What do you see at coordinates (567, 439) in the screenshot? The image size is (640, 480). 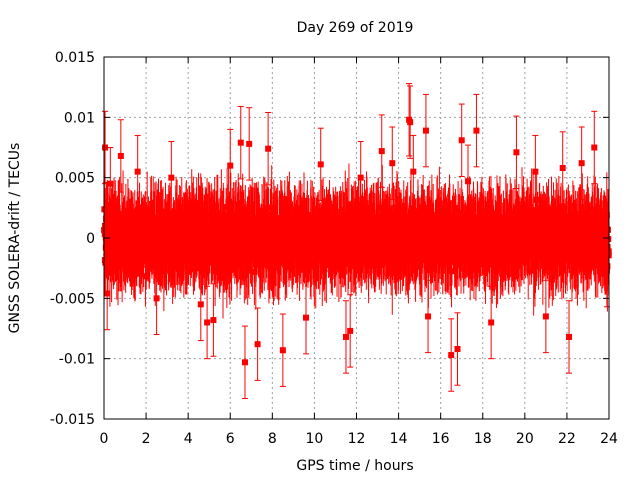 I see `x-tick-label: 22` at bounding box center [567, 439].